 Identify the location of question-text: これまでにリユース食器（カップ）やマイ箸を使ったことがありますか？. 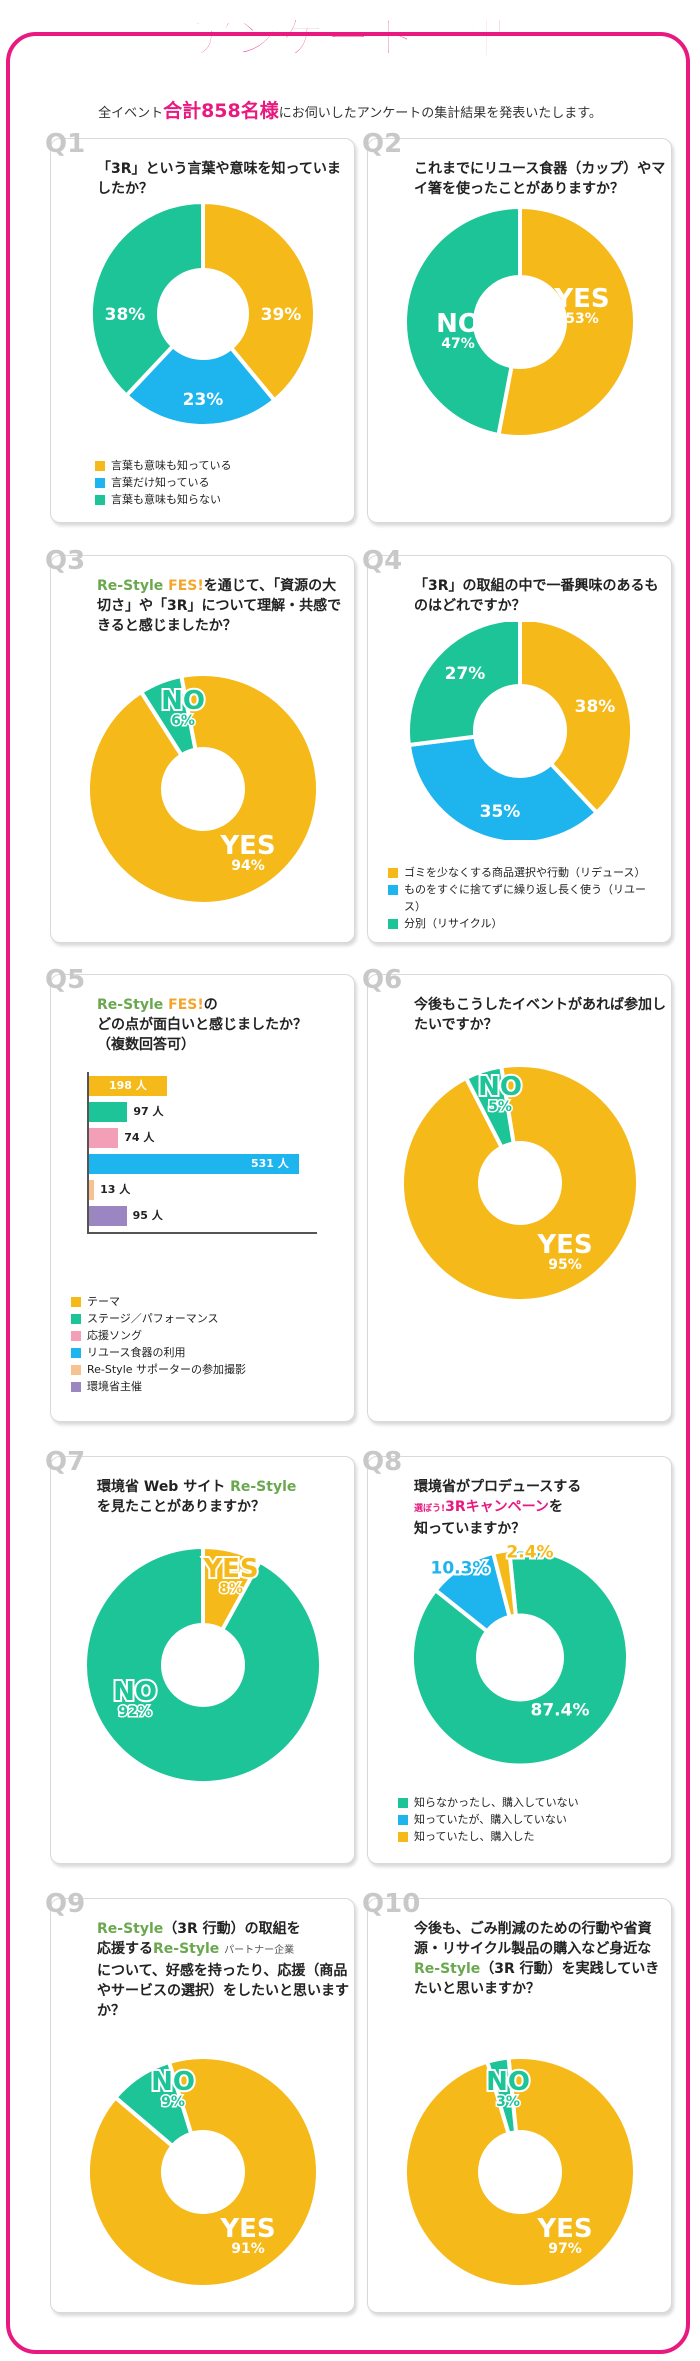
(540, 179).